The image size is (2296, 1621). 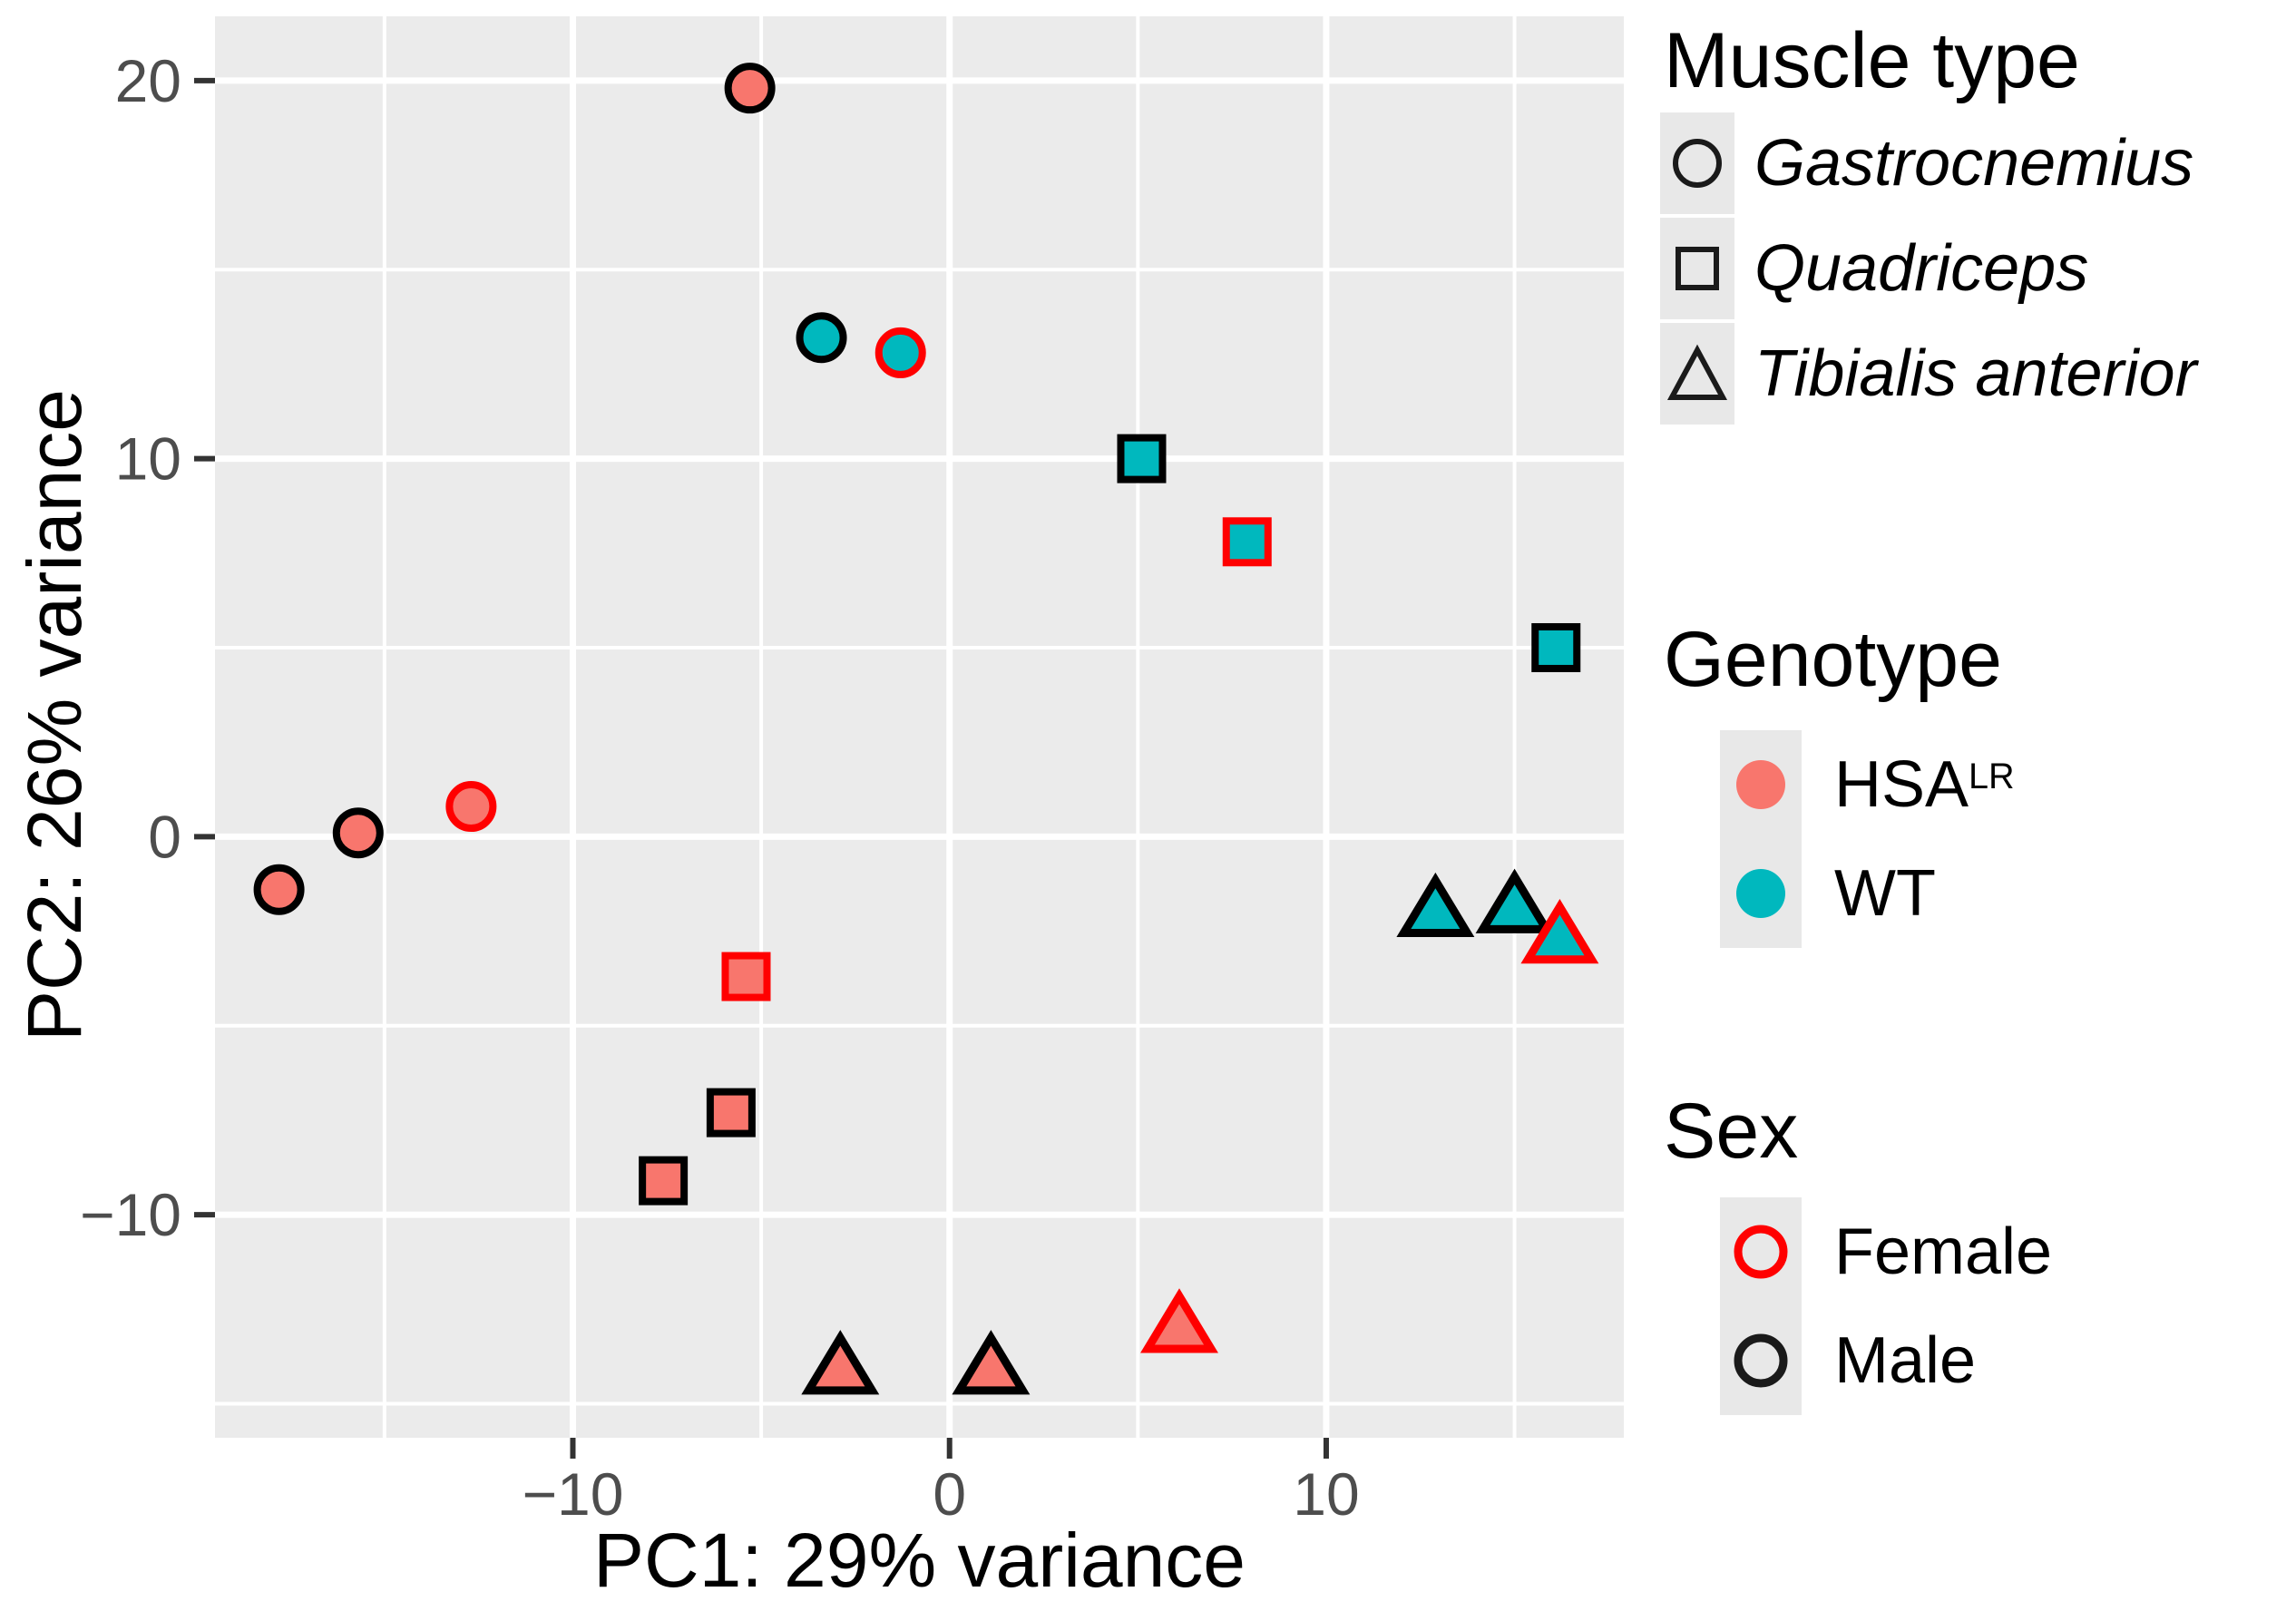 I want to click on legend-item-quadriceps: Quadriceps, so click(x=1922, y=268).